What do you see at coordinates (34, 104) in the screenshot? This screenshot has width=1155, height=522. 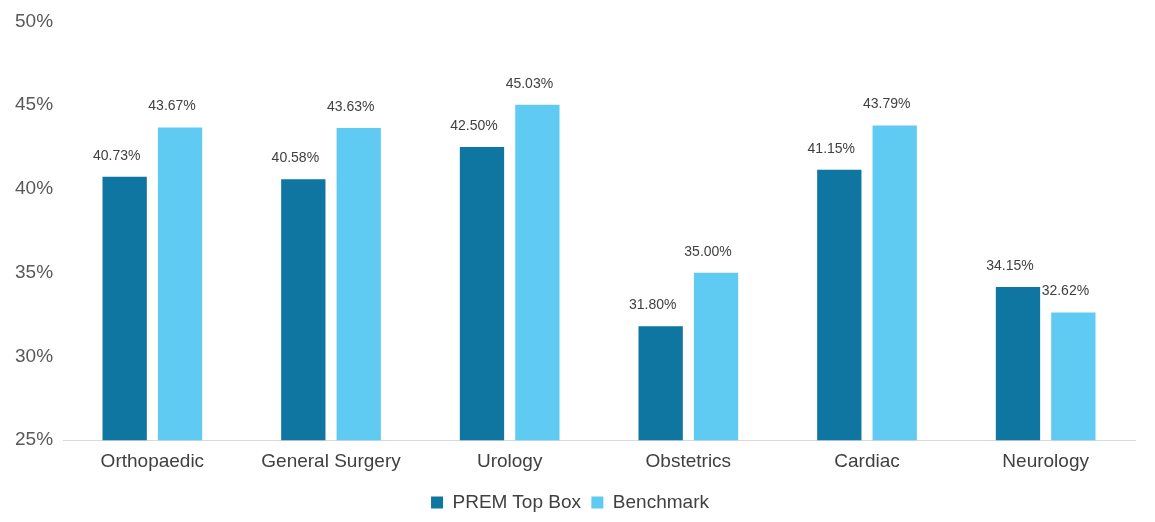 I see `y-tick-label: 45%` at bounding box center [34, 104].